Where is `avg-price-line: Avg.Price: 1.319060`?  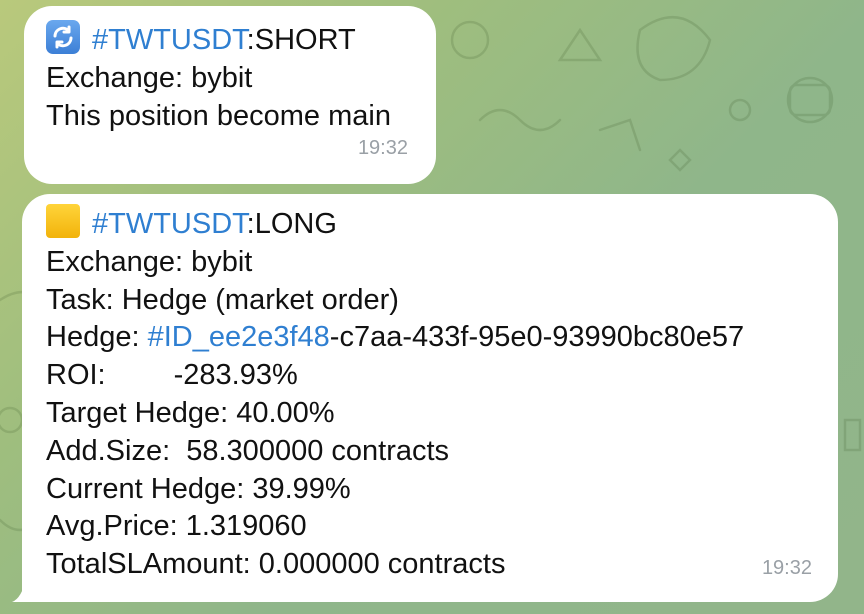
avg-price-line: Avg.Price: 1.319060 is located at coordinates (176, 526).